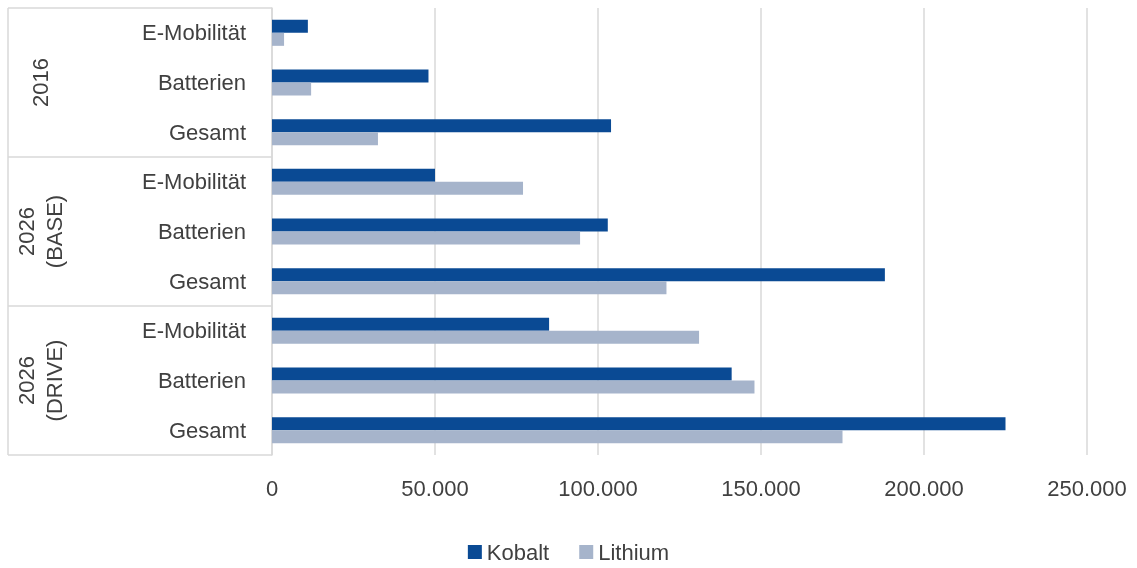 The width and height of the screenshot is (1137, 568). Describe the element at coordinates (40, 380) in the screenshot. I see `text: 2026 (DRIVE)` at that location.